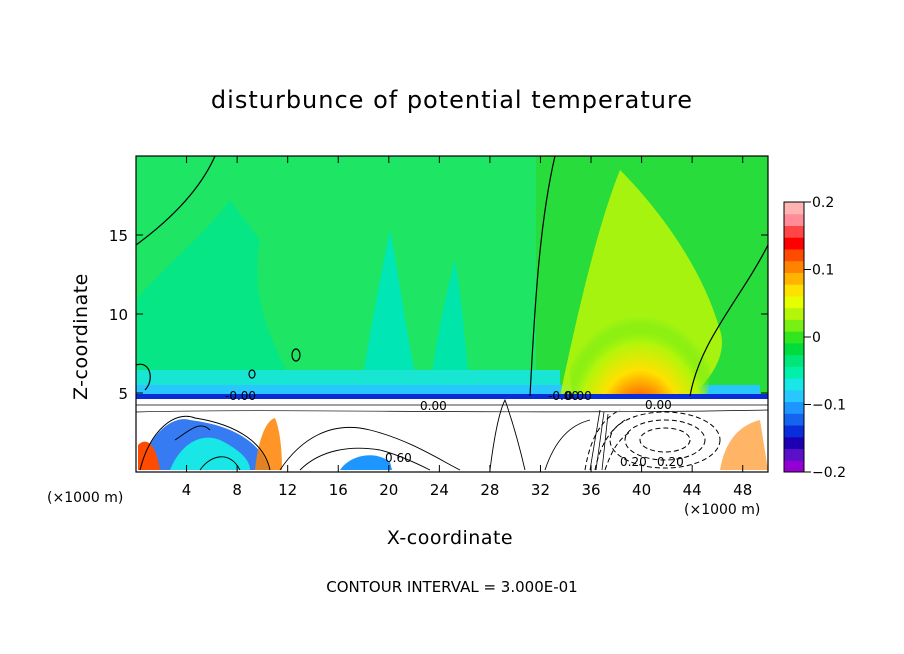  Describe the element at coordinates (722, 510) in the screenshot. I see `x-unit-label-right: (×1000 m)` at that location.